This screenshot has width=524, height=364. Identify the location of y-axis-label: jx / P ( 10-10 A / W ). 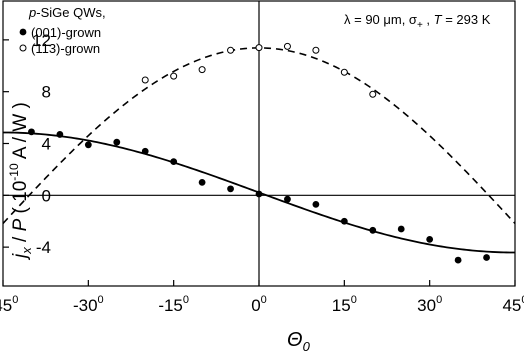
(20, 181).